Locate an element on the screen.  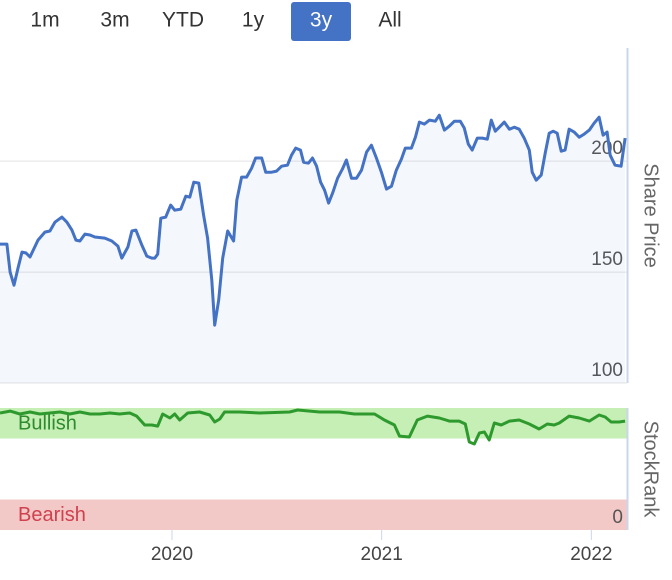
range-button-label: 1m is located at coordinates (44, 20).